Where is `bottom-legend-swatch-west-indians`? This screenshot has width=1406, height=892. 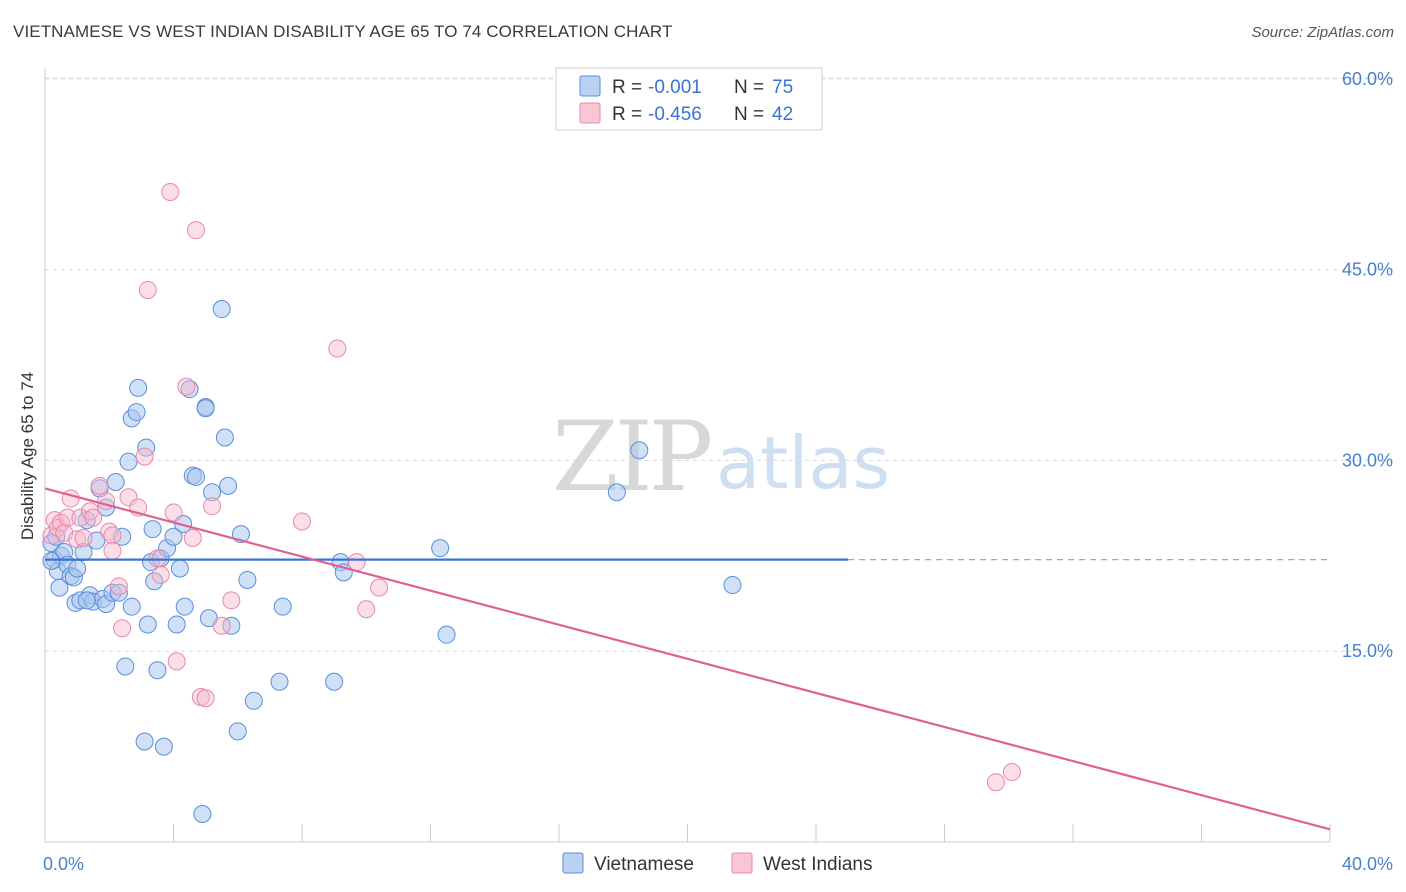 bottom-legend-swatch-west-indians is located at coordinates (742, 863).